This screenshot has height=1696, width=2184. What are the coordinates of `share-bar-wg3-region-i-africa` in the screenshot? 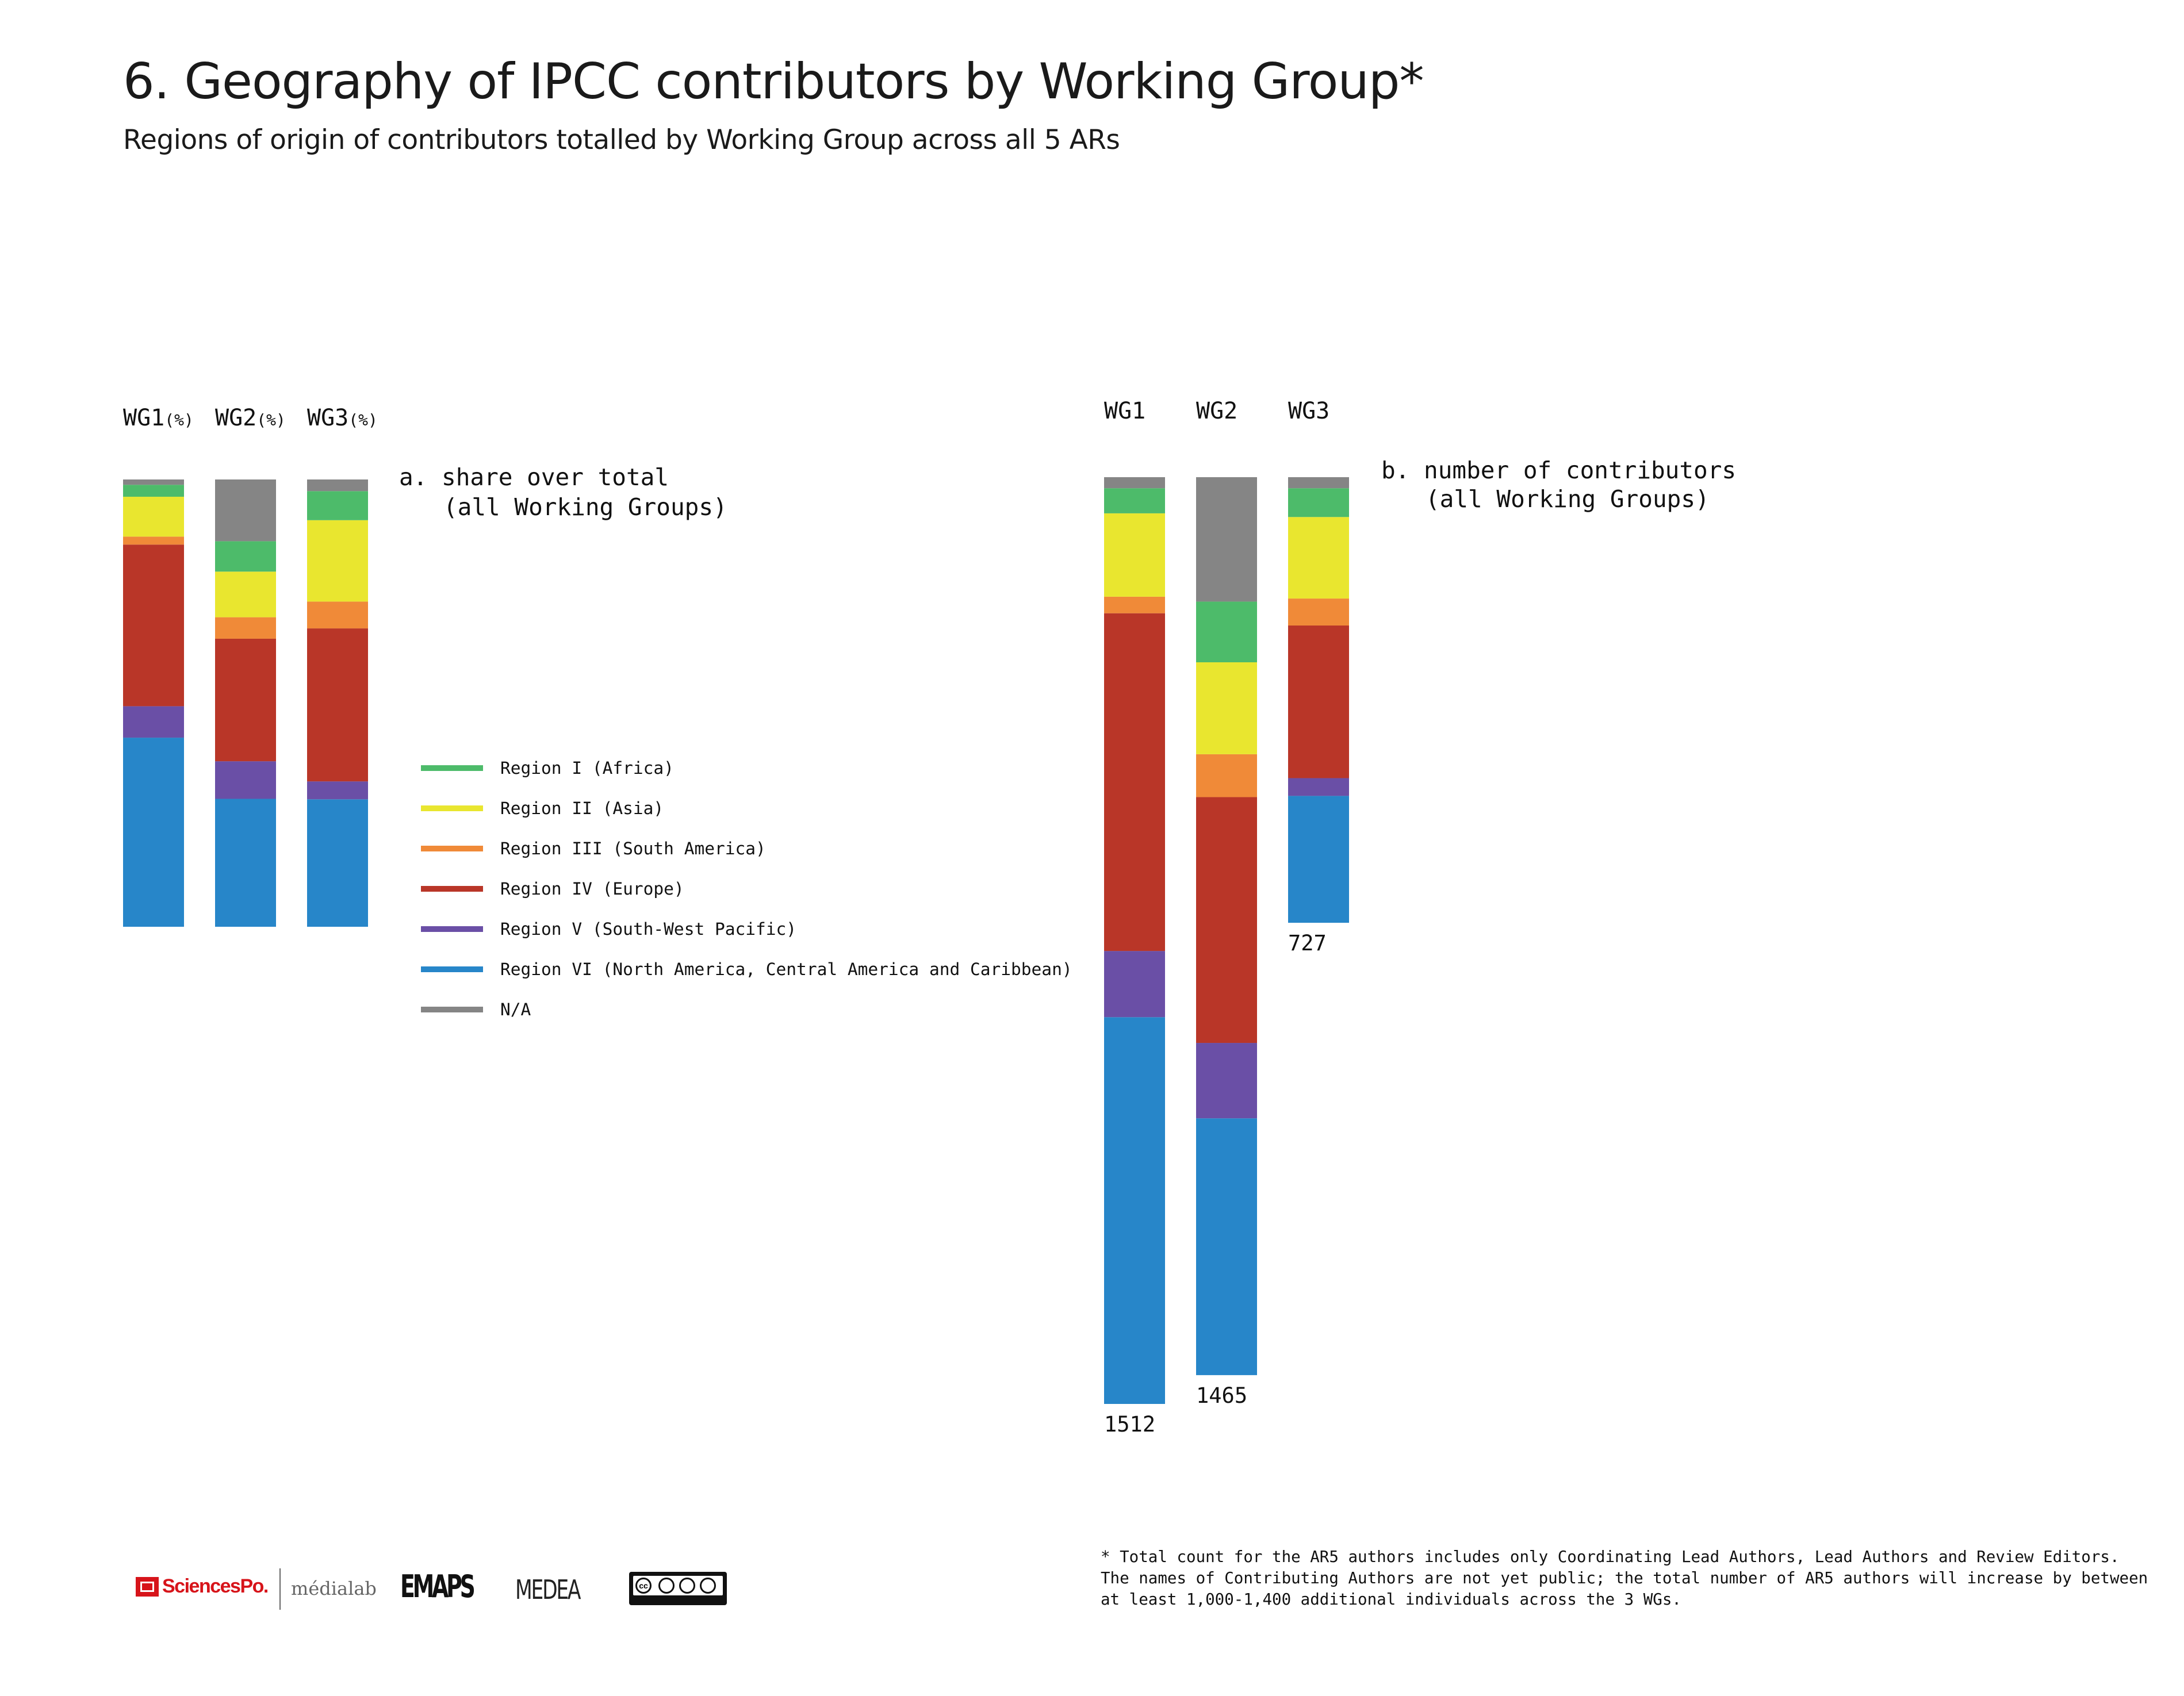 It's located at (337, 505).